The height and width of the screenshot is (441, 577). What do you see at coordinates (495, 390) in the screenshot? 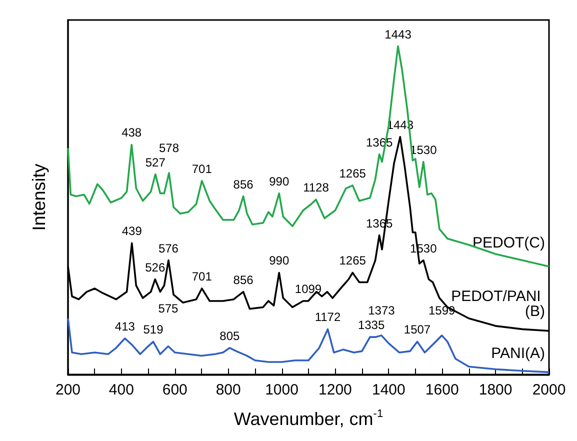
I see `x-tick-label: 1800` at bounding box center [495, 390].